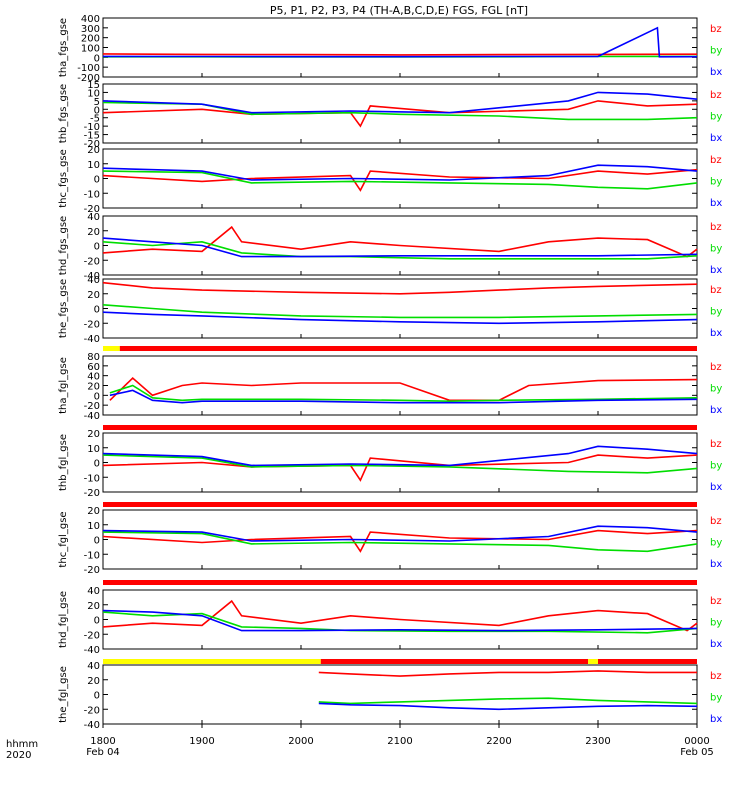  Describe the element at coordinates (18, 755) in the screenshot. I see `time-label-year: 2020` at that location.